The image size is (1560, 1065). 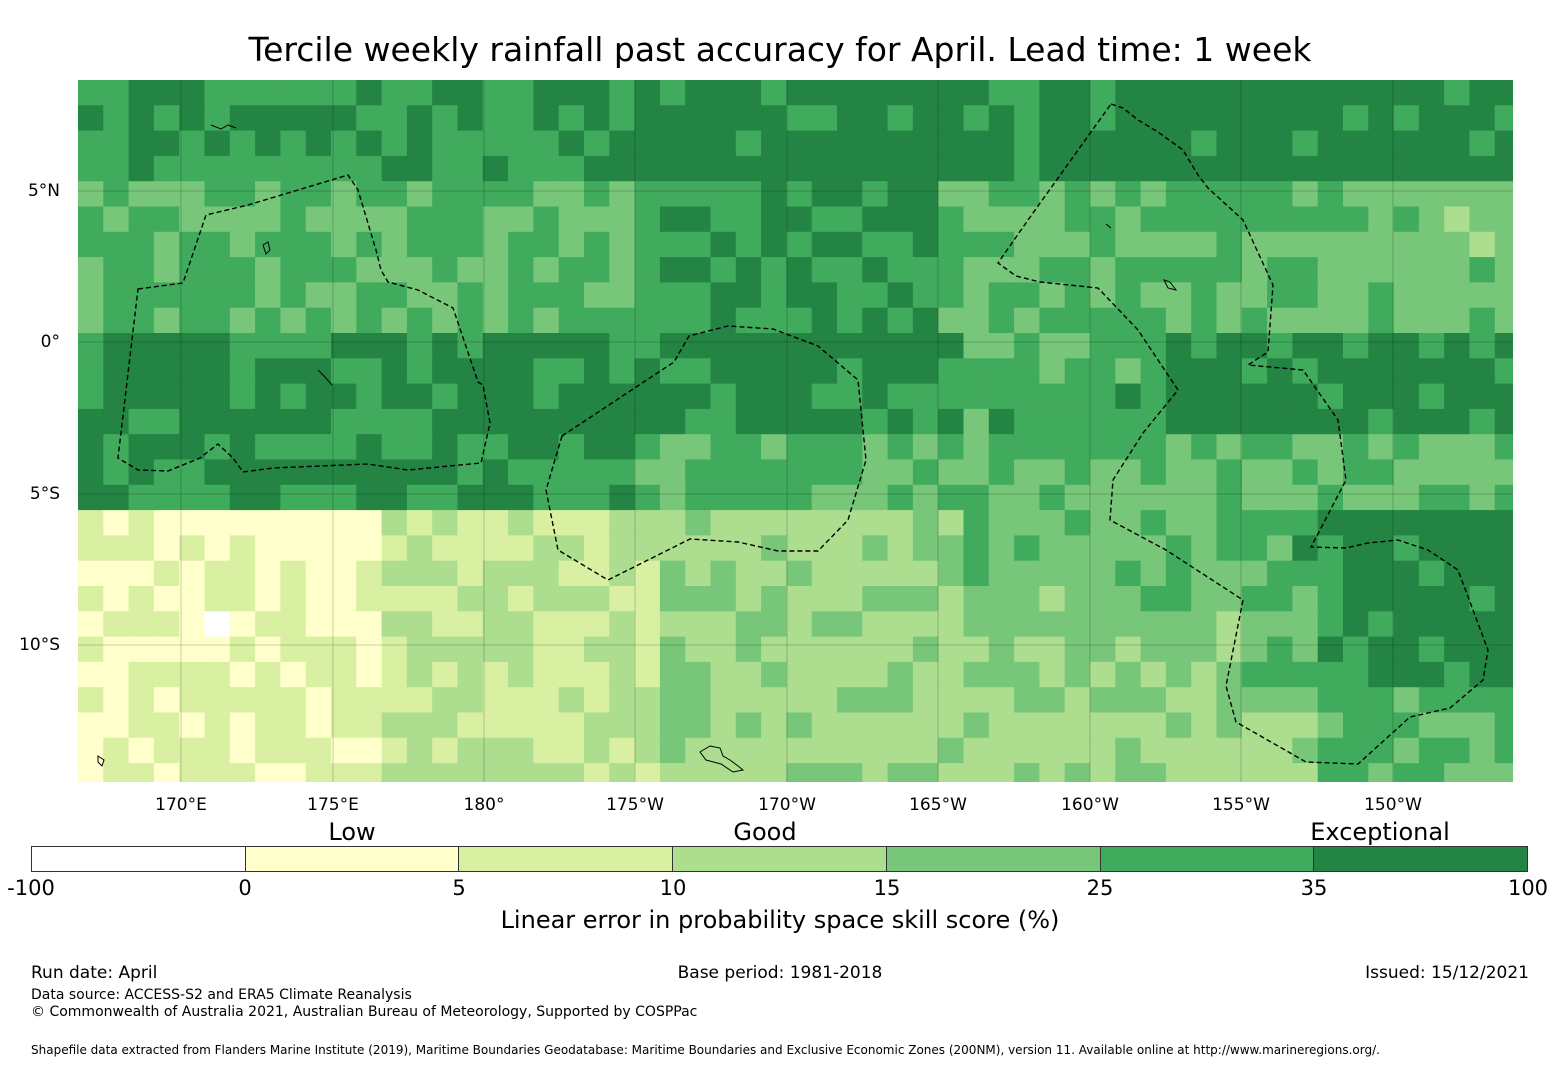 I want to click on lat-label-5n: 5°N, so click(x=43, y=191).